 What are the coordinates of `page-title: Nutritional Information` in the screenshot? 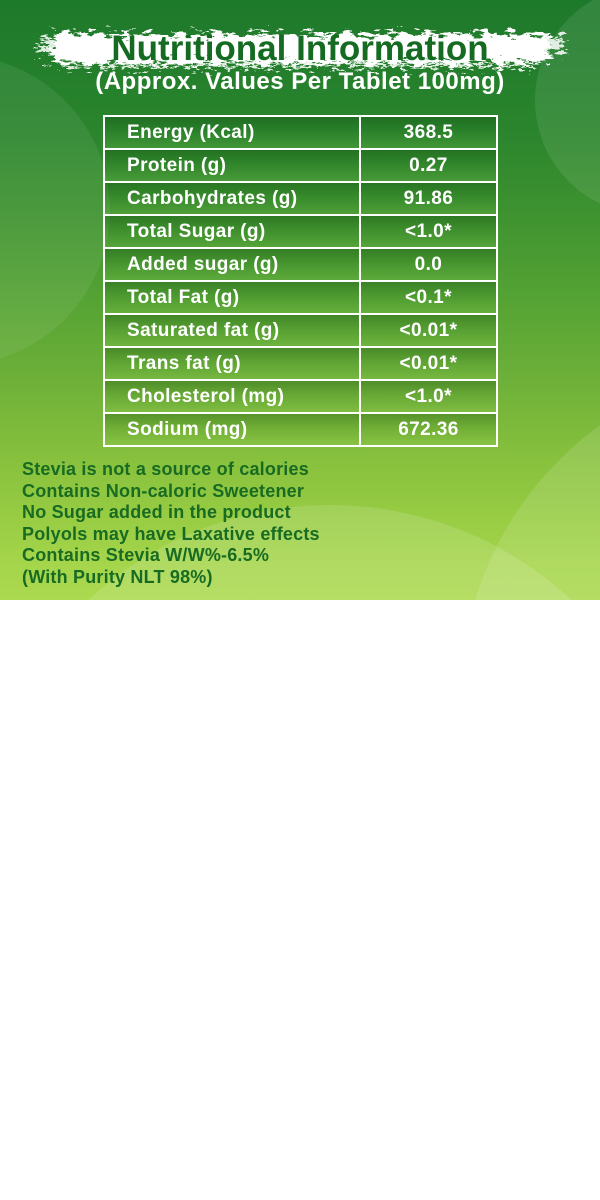 It's located at (300, 48).